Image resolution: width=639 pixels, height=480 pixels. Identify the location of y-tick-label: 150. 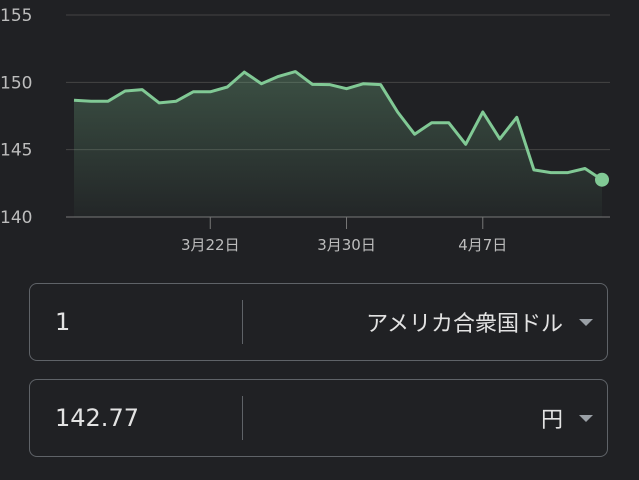
(16, 83).